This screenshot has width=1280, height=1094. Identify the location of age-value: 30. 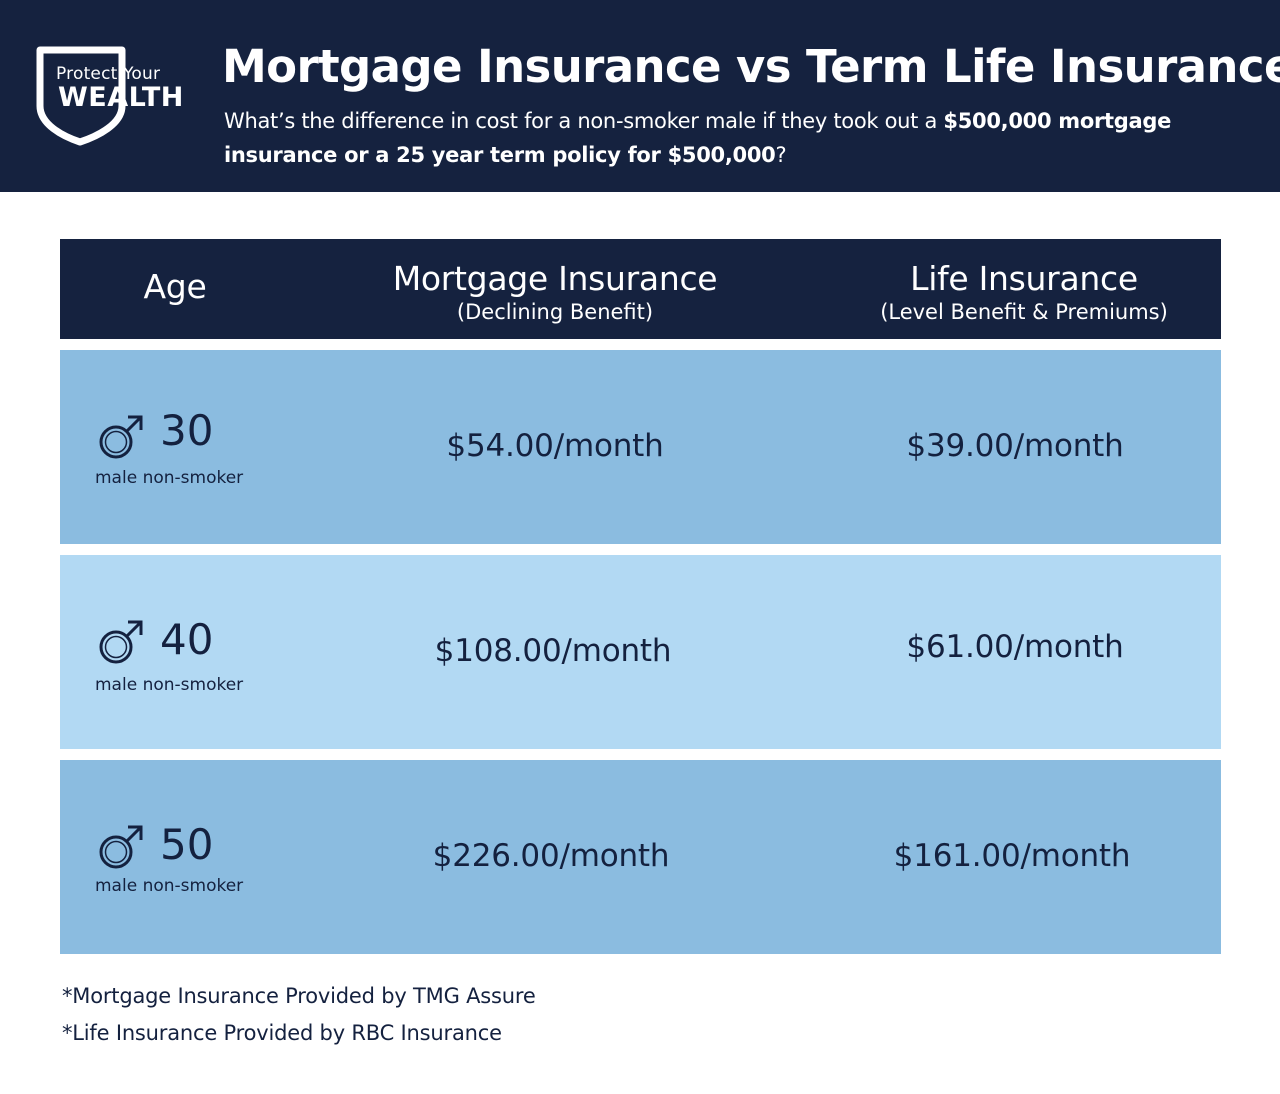
(187, 430).